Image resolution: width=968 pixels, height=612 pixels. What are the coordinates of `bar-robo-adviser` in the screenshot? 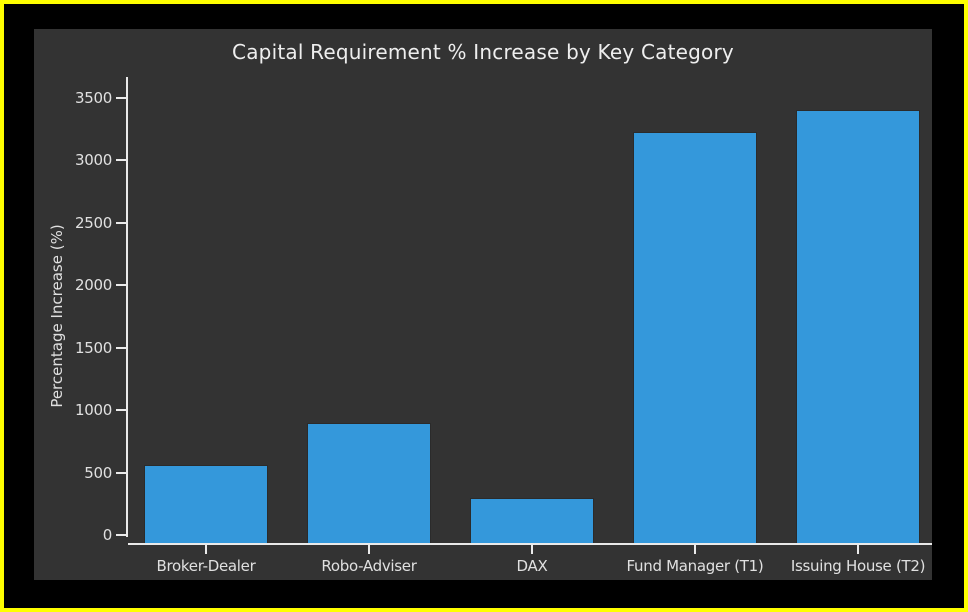 It's located at (369, 482).